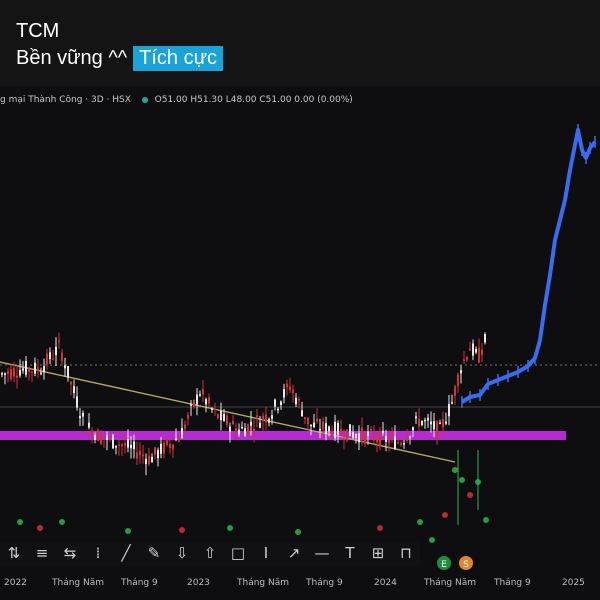  Describe the element at coordinates (178, 58) in the screenshot. I see `sentiment-tag: Tích cực` at that location.